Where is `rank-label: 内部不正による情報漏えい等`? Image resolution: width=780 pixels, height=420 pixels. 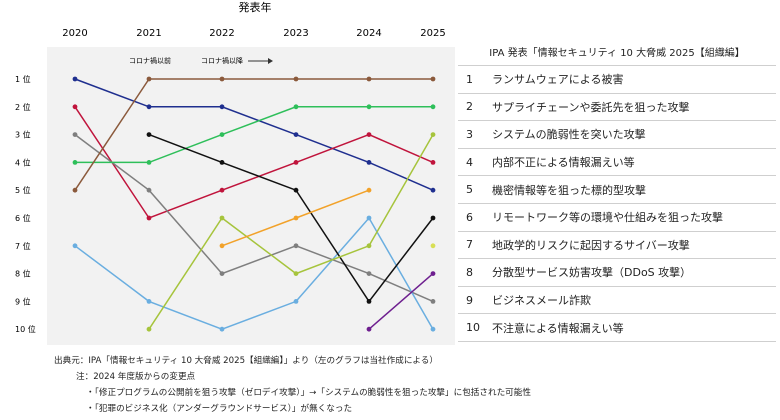
rank-label: 内部不正による情報漏えい等 is located at coordinates (563, 163).